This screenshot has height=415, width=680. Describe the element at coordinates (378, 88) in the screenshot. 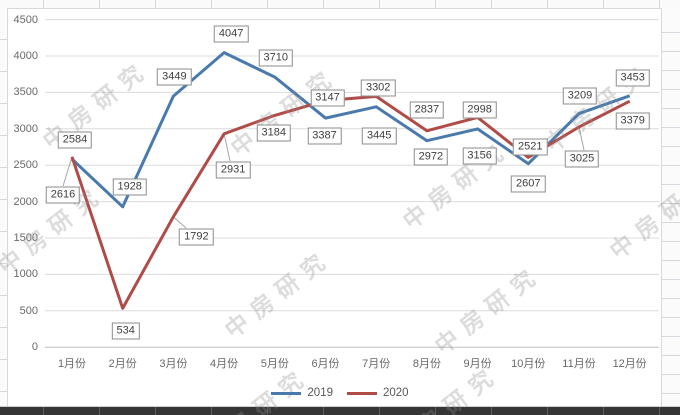

I see `data-label-2019-7月份: 3302` at that location.